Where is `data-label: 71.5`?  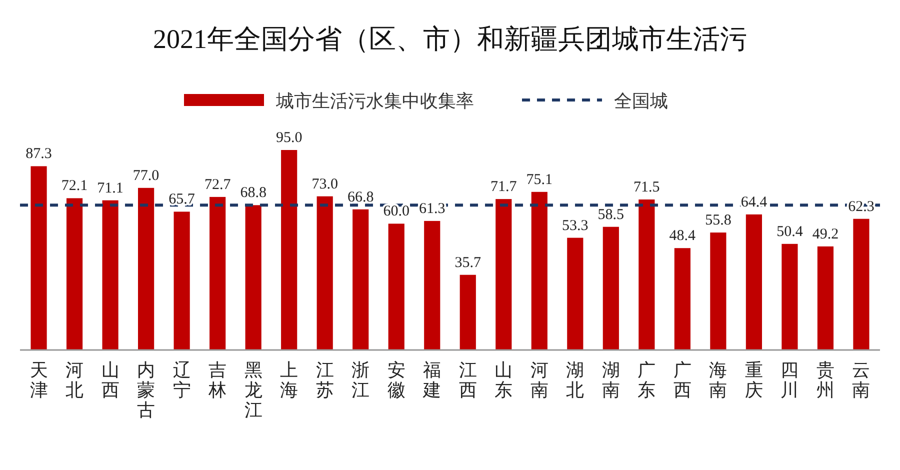
data-label: 71.5 is located at coordinates (647, 187).